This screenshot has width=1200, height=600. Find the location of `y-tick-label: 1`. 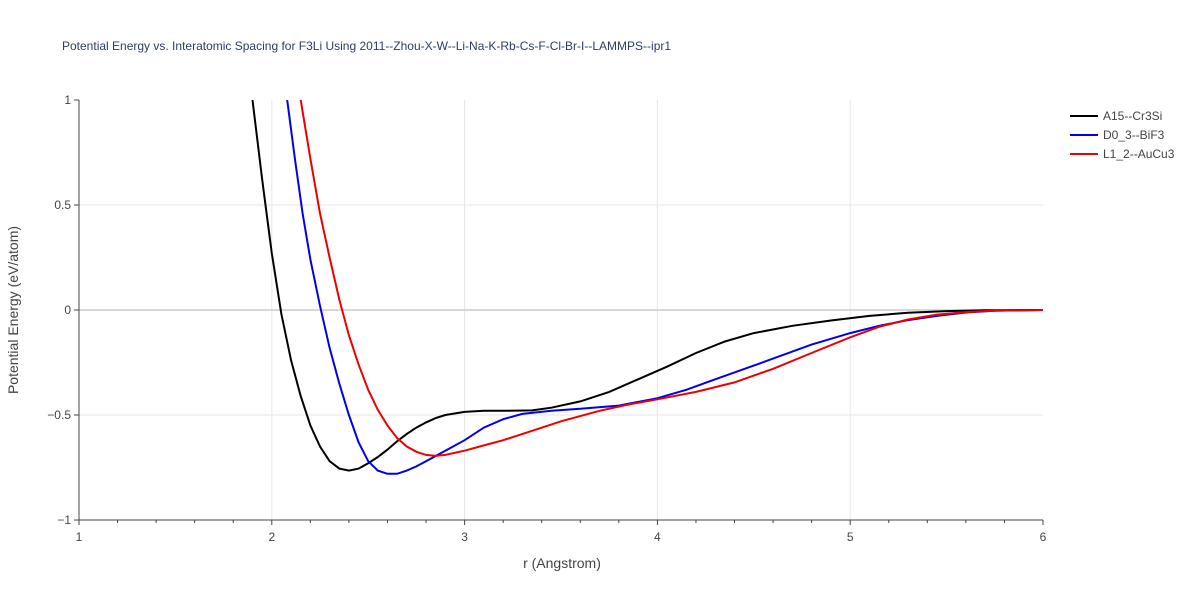

y-tick-label: 1 is located at coordinates (67, 100).